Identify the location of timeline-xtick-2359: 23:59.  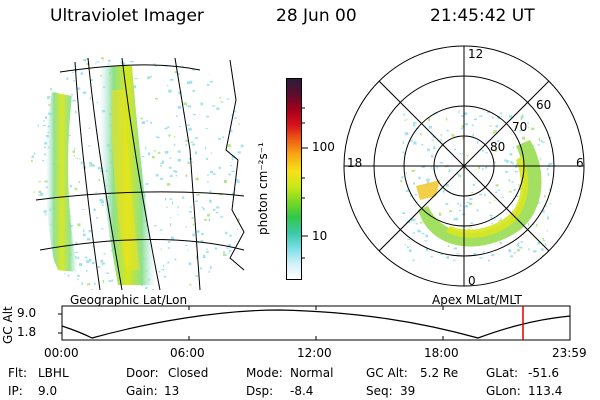
(569, 353).